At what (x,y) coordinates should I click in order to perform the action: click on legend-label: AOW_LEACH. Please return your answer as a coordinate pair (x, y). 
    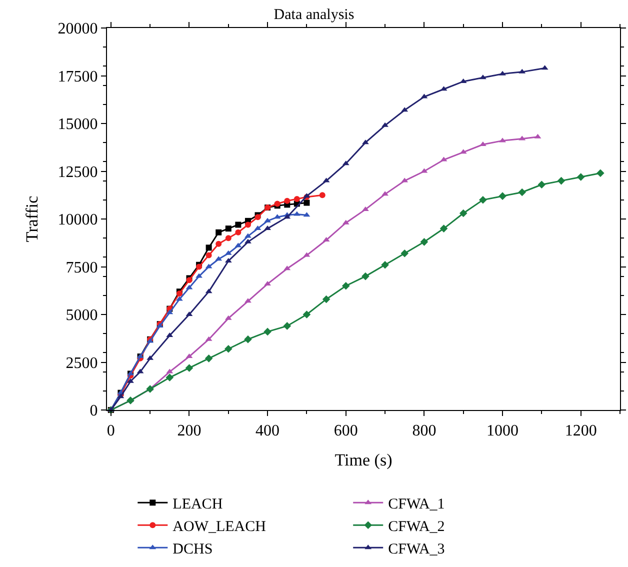
    Looking at the image, I should click on (219, 527).